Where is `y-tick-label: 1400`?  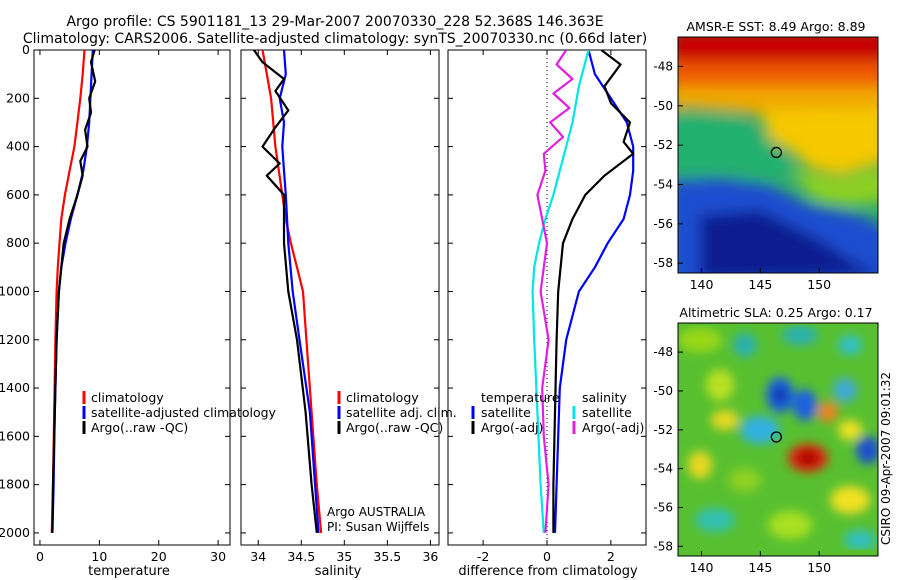
y-tick-label: 1400 is located at coordinates (15, 387).